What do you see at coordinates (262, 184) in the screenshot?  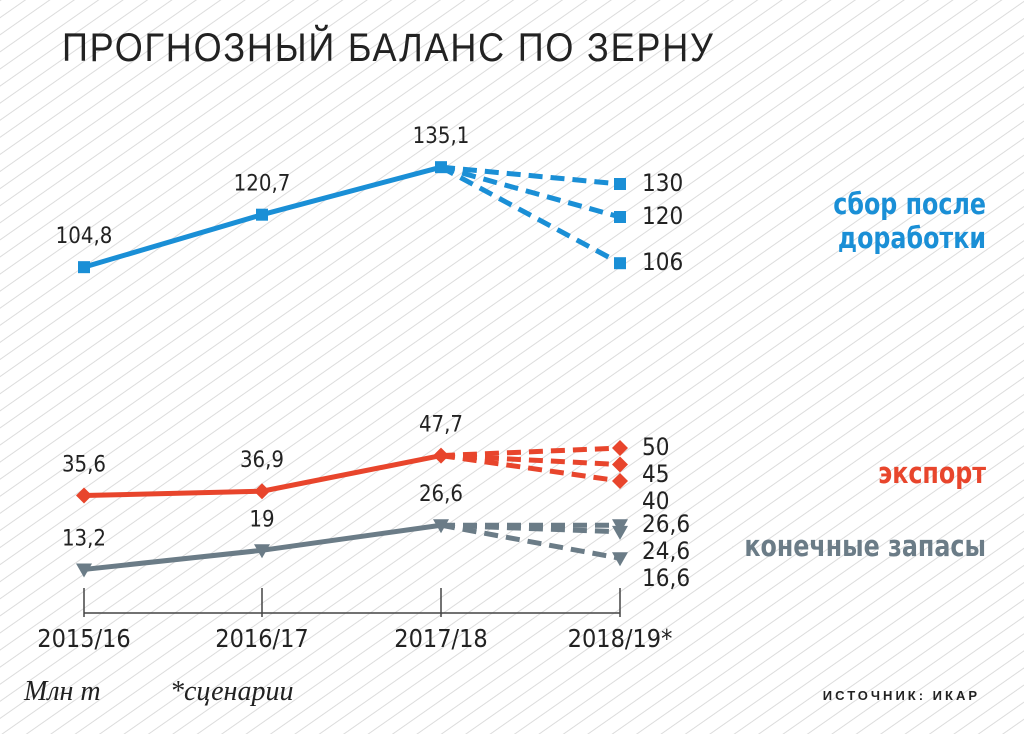 I see `data-label: 120,7` at bounding box center [262, 184].